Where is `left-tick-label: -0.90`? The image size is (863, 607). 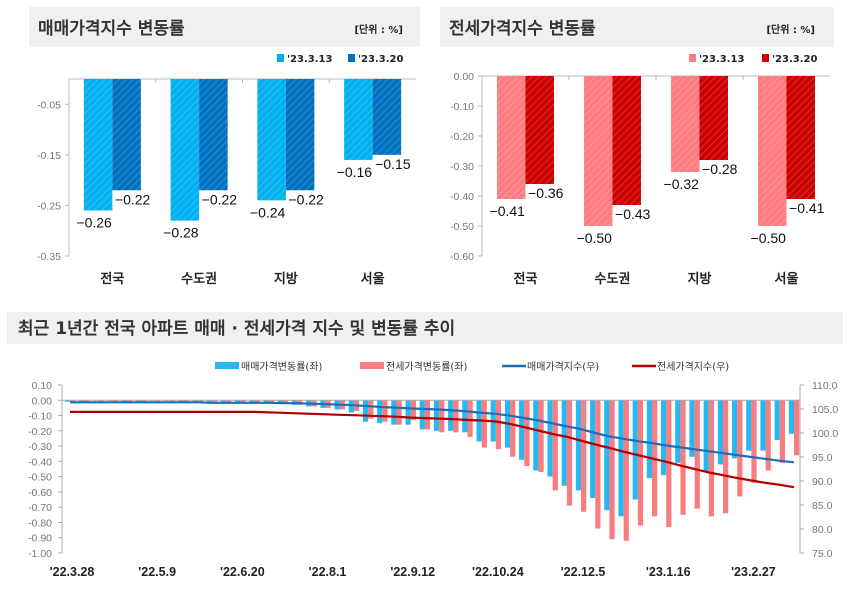
left-tick-label: -0.90 is located at coordinates (40, 539).